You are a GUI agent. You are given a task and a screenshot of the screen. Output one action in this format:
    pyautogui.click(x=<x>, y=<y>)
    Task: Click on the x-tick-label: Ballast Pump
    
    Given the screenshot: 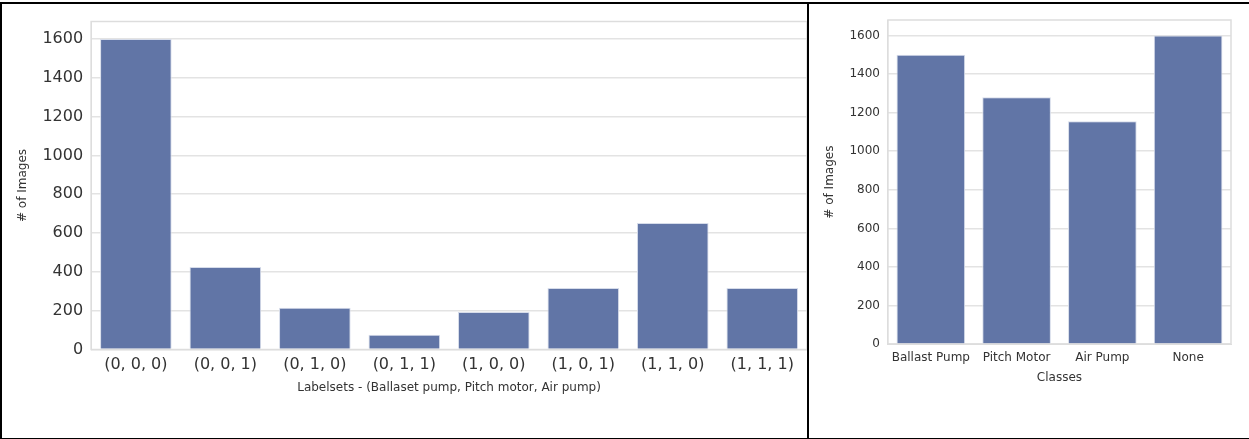 What is the action you would take?
    pyautogui.click(x=930, y=356)
    